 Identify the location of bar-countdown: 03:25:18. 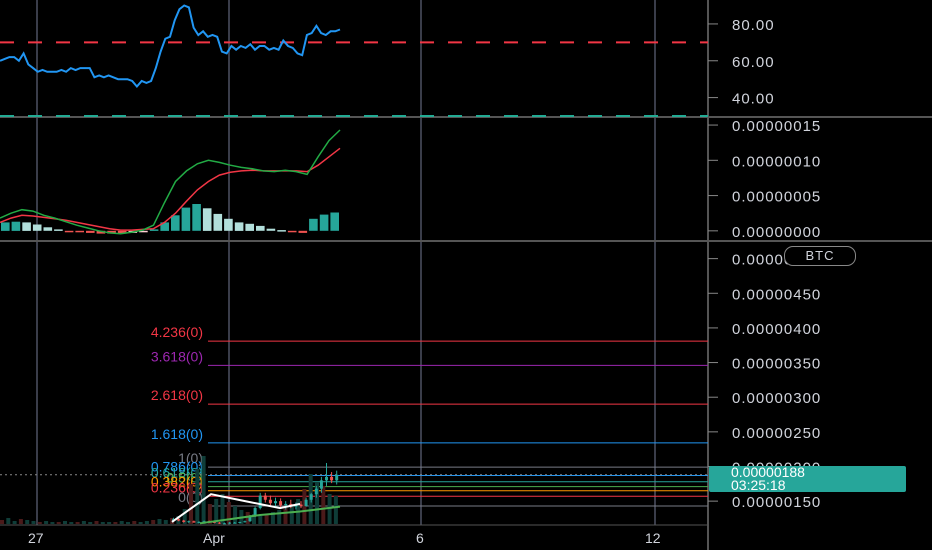
(758, 485).